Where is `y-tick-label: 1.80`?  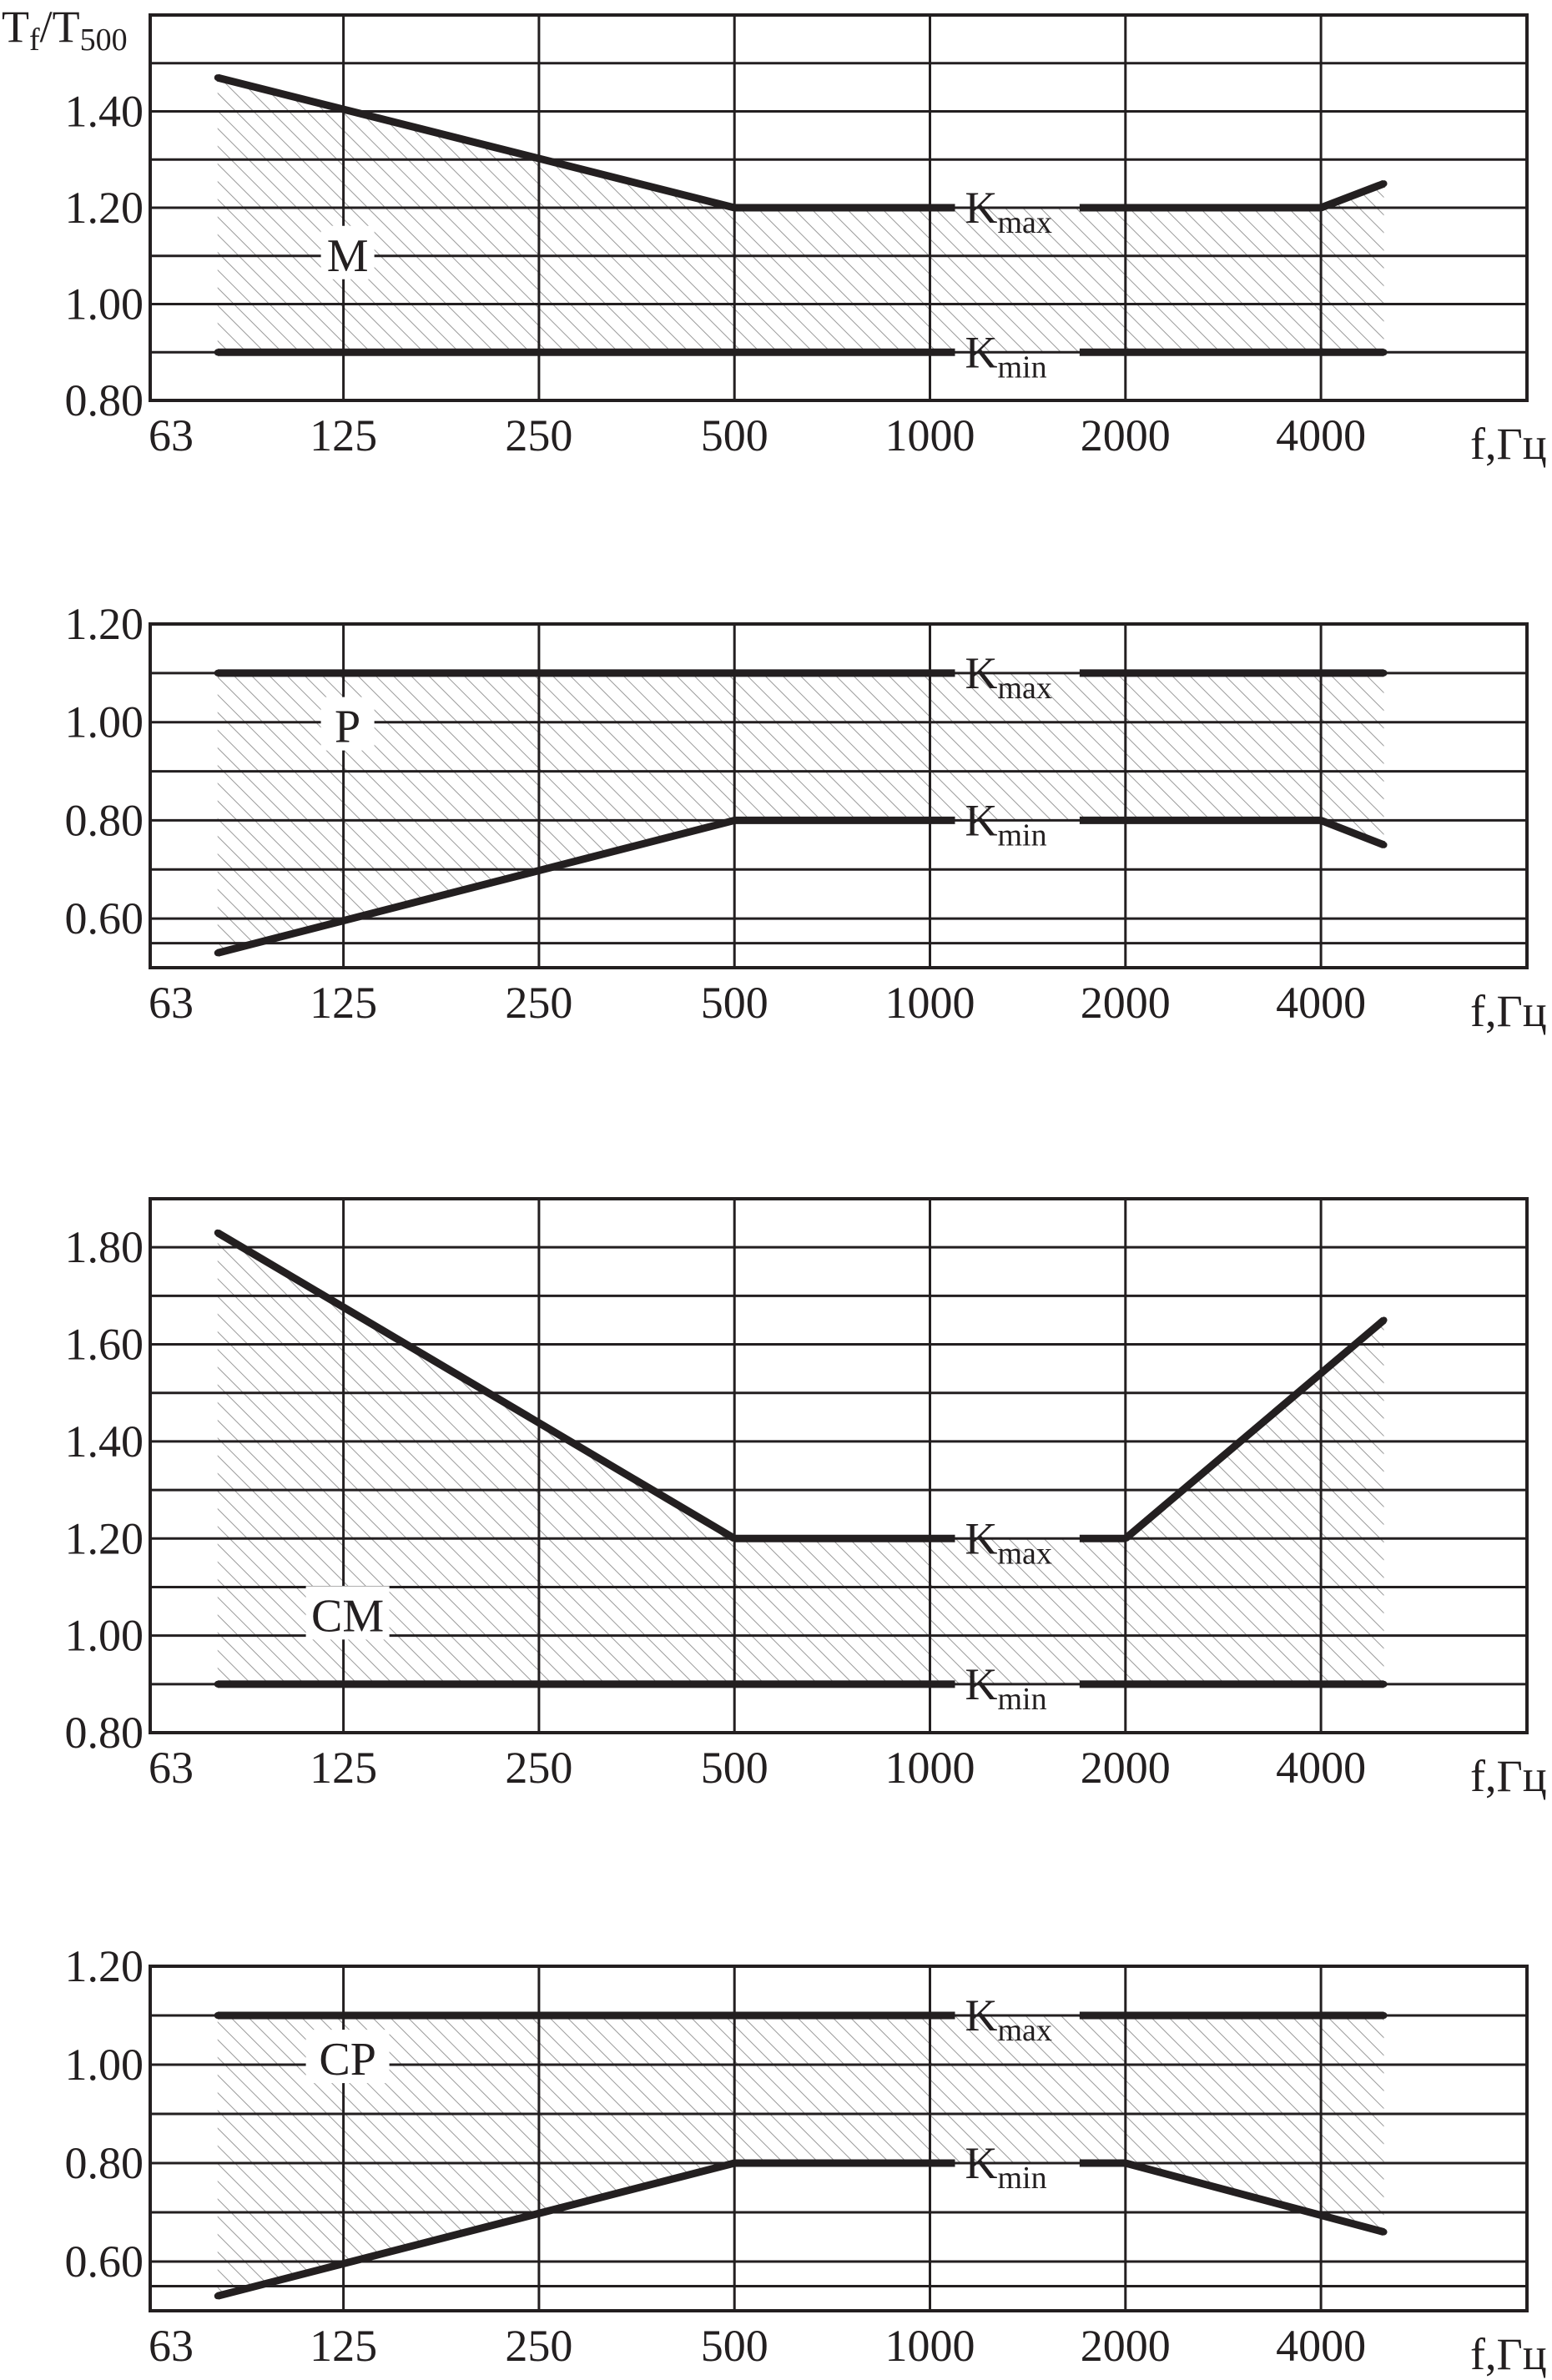 y-tick-label: 1.80 is located at coordinates (104, 1247).